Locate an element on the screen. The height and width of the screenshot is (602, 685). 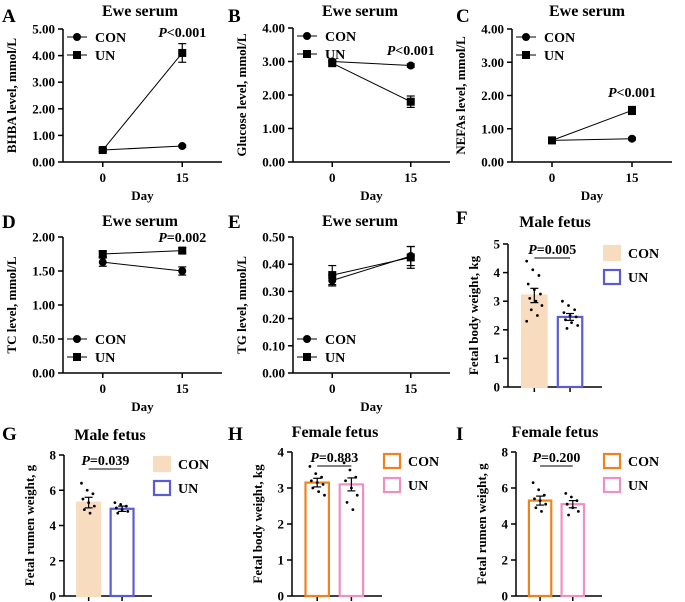
p-value-annotation: P=0.200 is located at coordinates (556, 458).